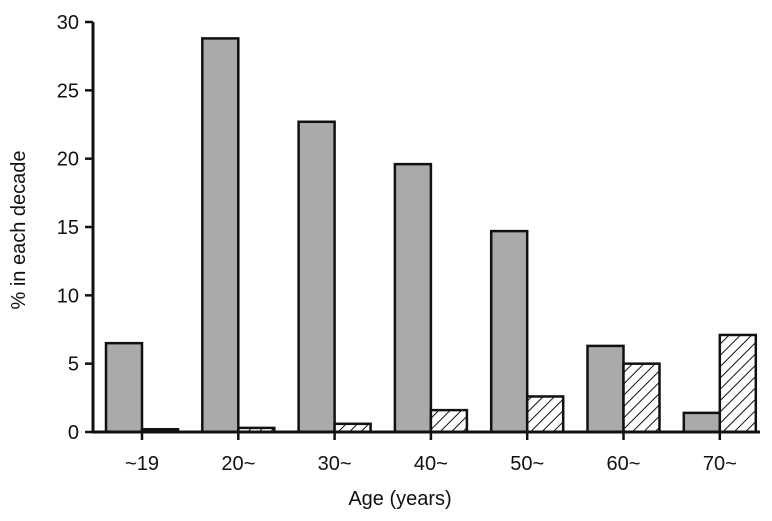 The height and width of the screenshot is (521, 772). Describe the element at coordinates (73, 433) in the screenshot. I see `y-tick-label: 0` at that location.